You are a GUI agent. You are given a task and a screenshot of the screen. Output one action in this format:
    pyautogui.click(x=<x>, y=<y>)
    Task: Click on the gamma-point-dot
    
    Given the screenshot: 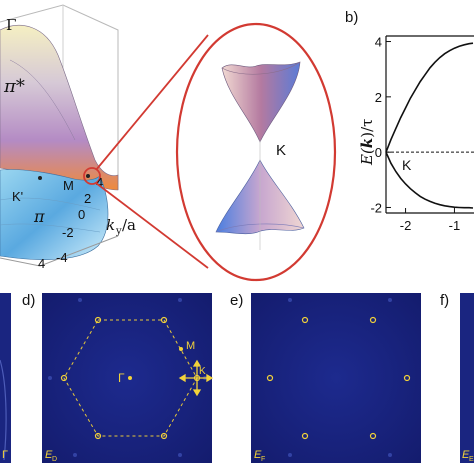 What is the action you would take?
    pyautogui.click(x=130, y=378)
    